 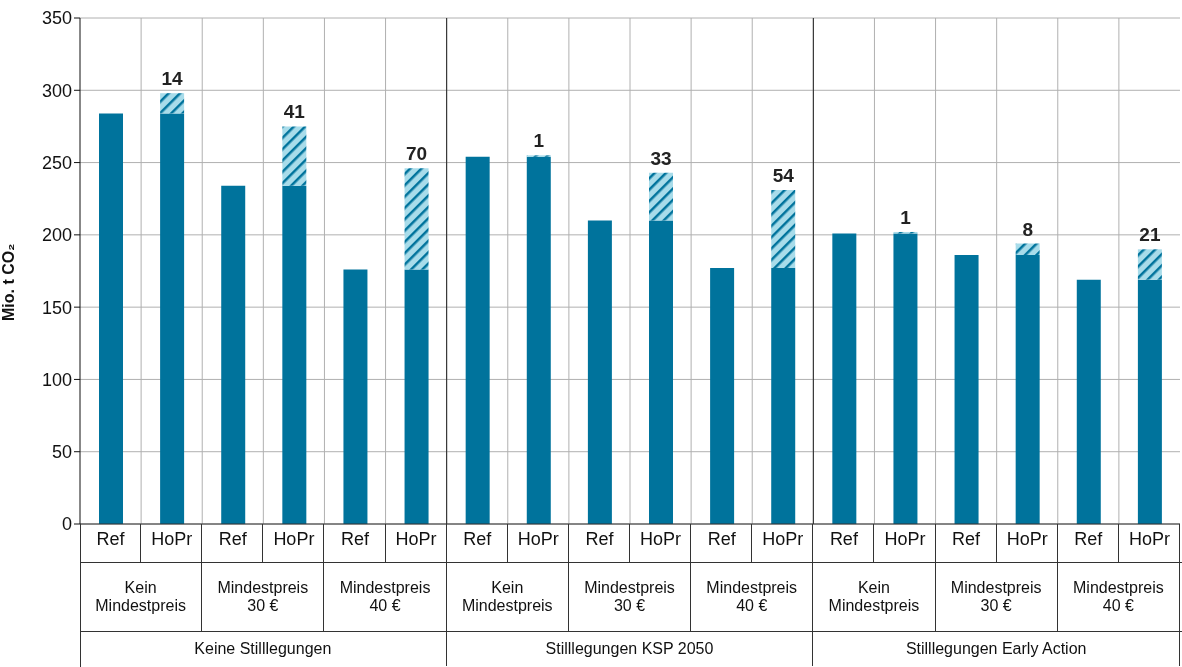 What do you see at coordinates (661, 158) in the screenshot?
I see `data-label: 33` at bounding box center [661, 158].